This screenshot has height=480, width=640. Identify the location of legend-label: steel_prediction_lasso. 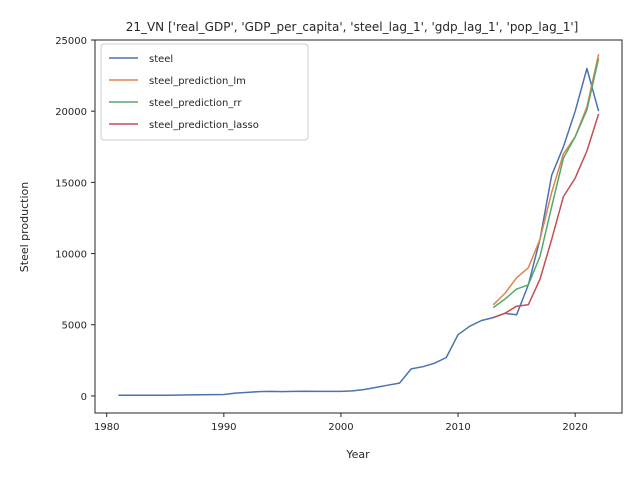
(204, 125).